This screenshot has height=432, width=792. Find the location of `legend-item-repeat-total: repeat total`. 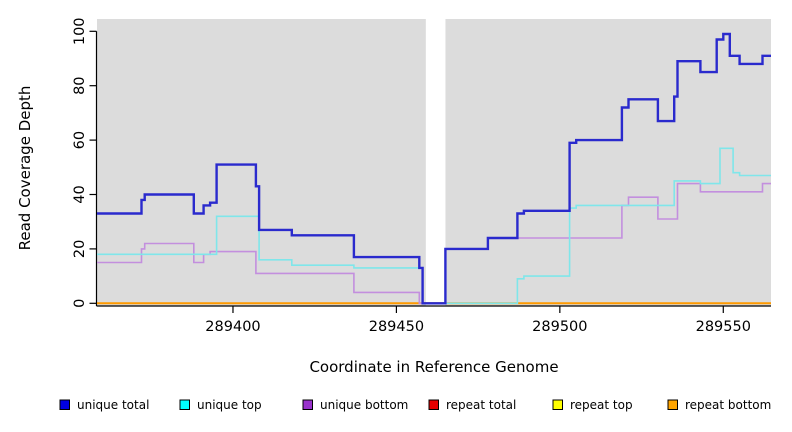

legend-item-repeat-total: repeat total is located at coordinates (472, 405).